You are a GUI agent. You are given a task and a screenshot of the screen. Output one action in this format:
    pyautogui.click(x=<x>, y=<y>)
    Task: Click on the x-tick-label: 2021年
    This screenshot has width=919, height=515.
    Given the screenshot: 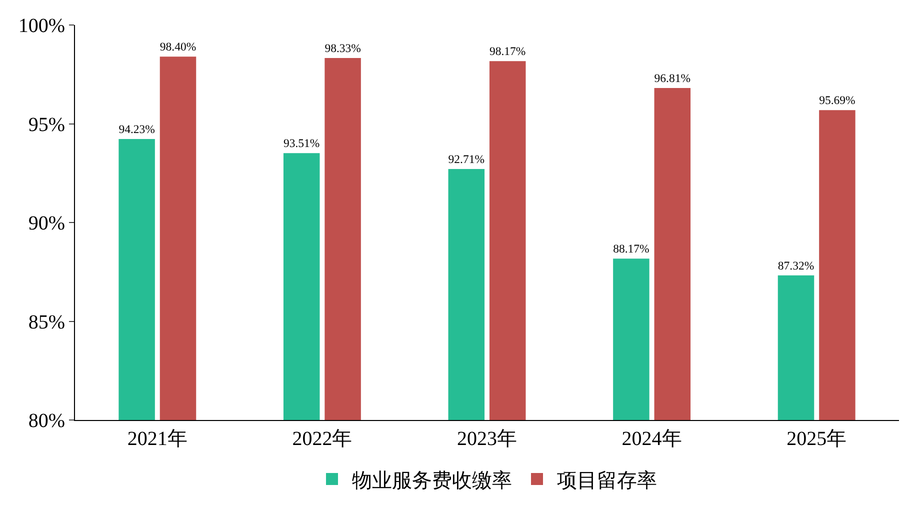 What is the action you would take?
    pyautogui.click(x=157, y=439)
    